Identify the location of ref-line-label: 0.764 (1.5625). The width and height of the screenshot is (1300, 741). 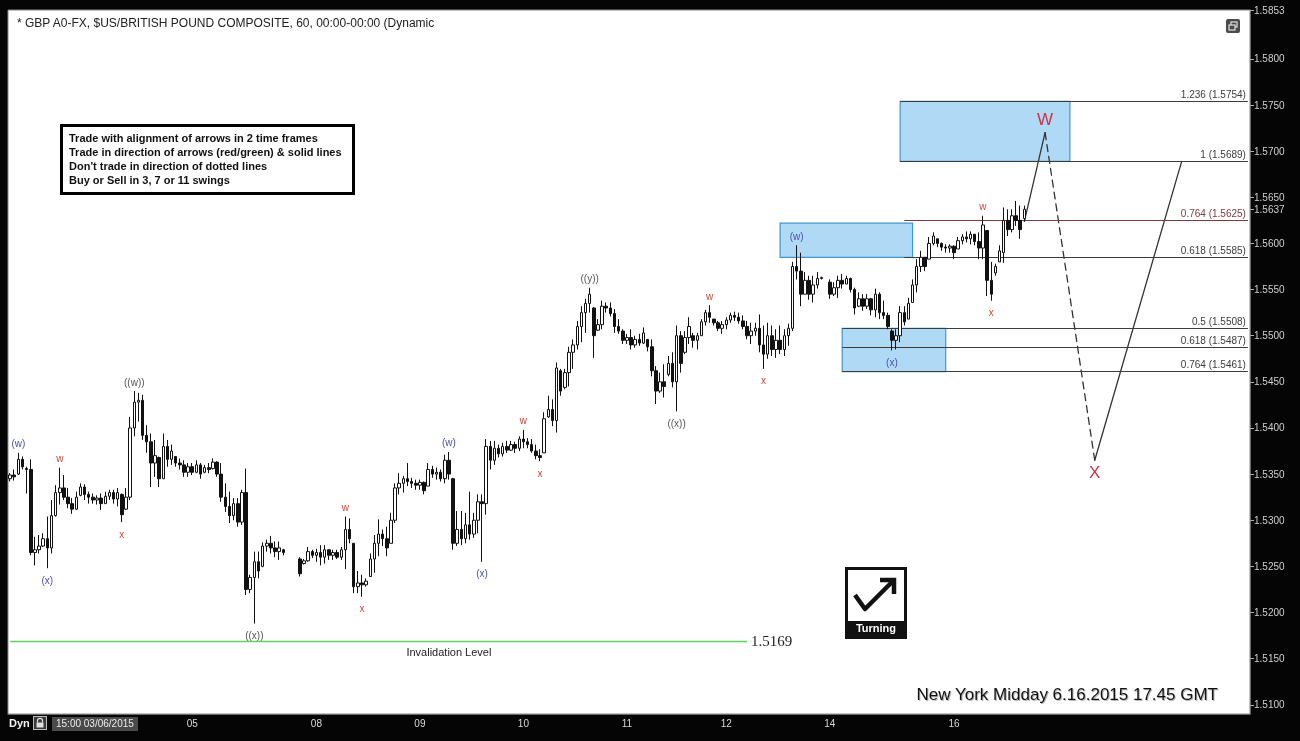
(1213, 213).